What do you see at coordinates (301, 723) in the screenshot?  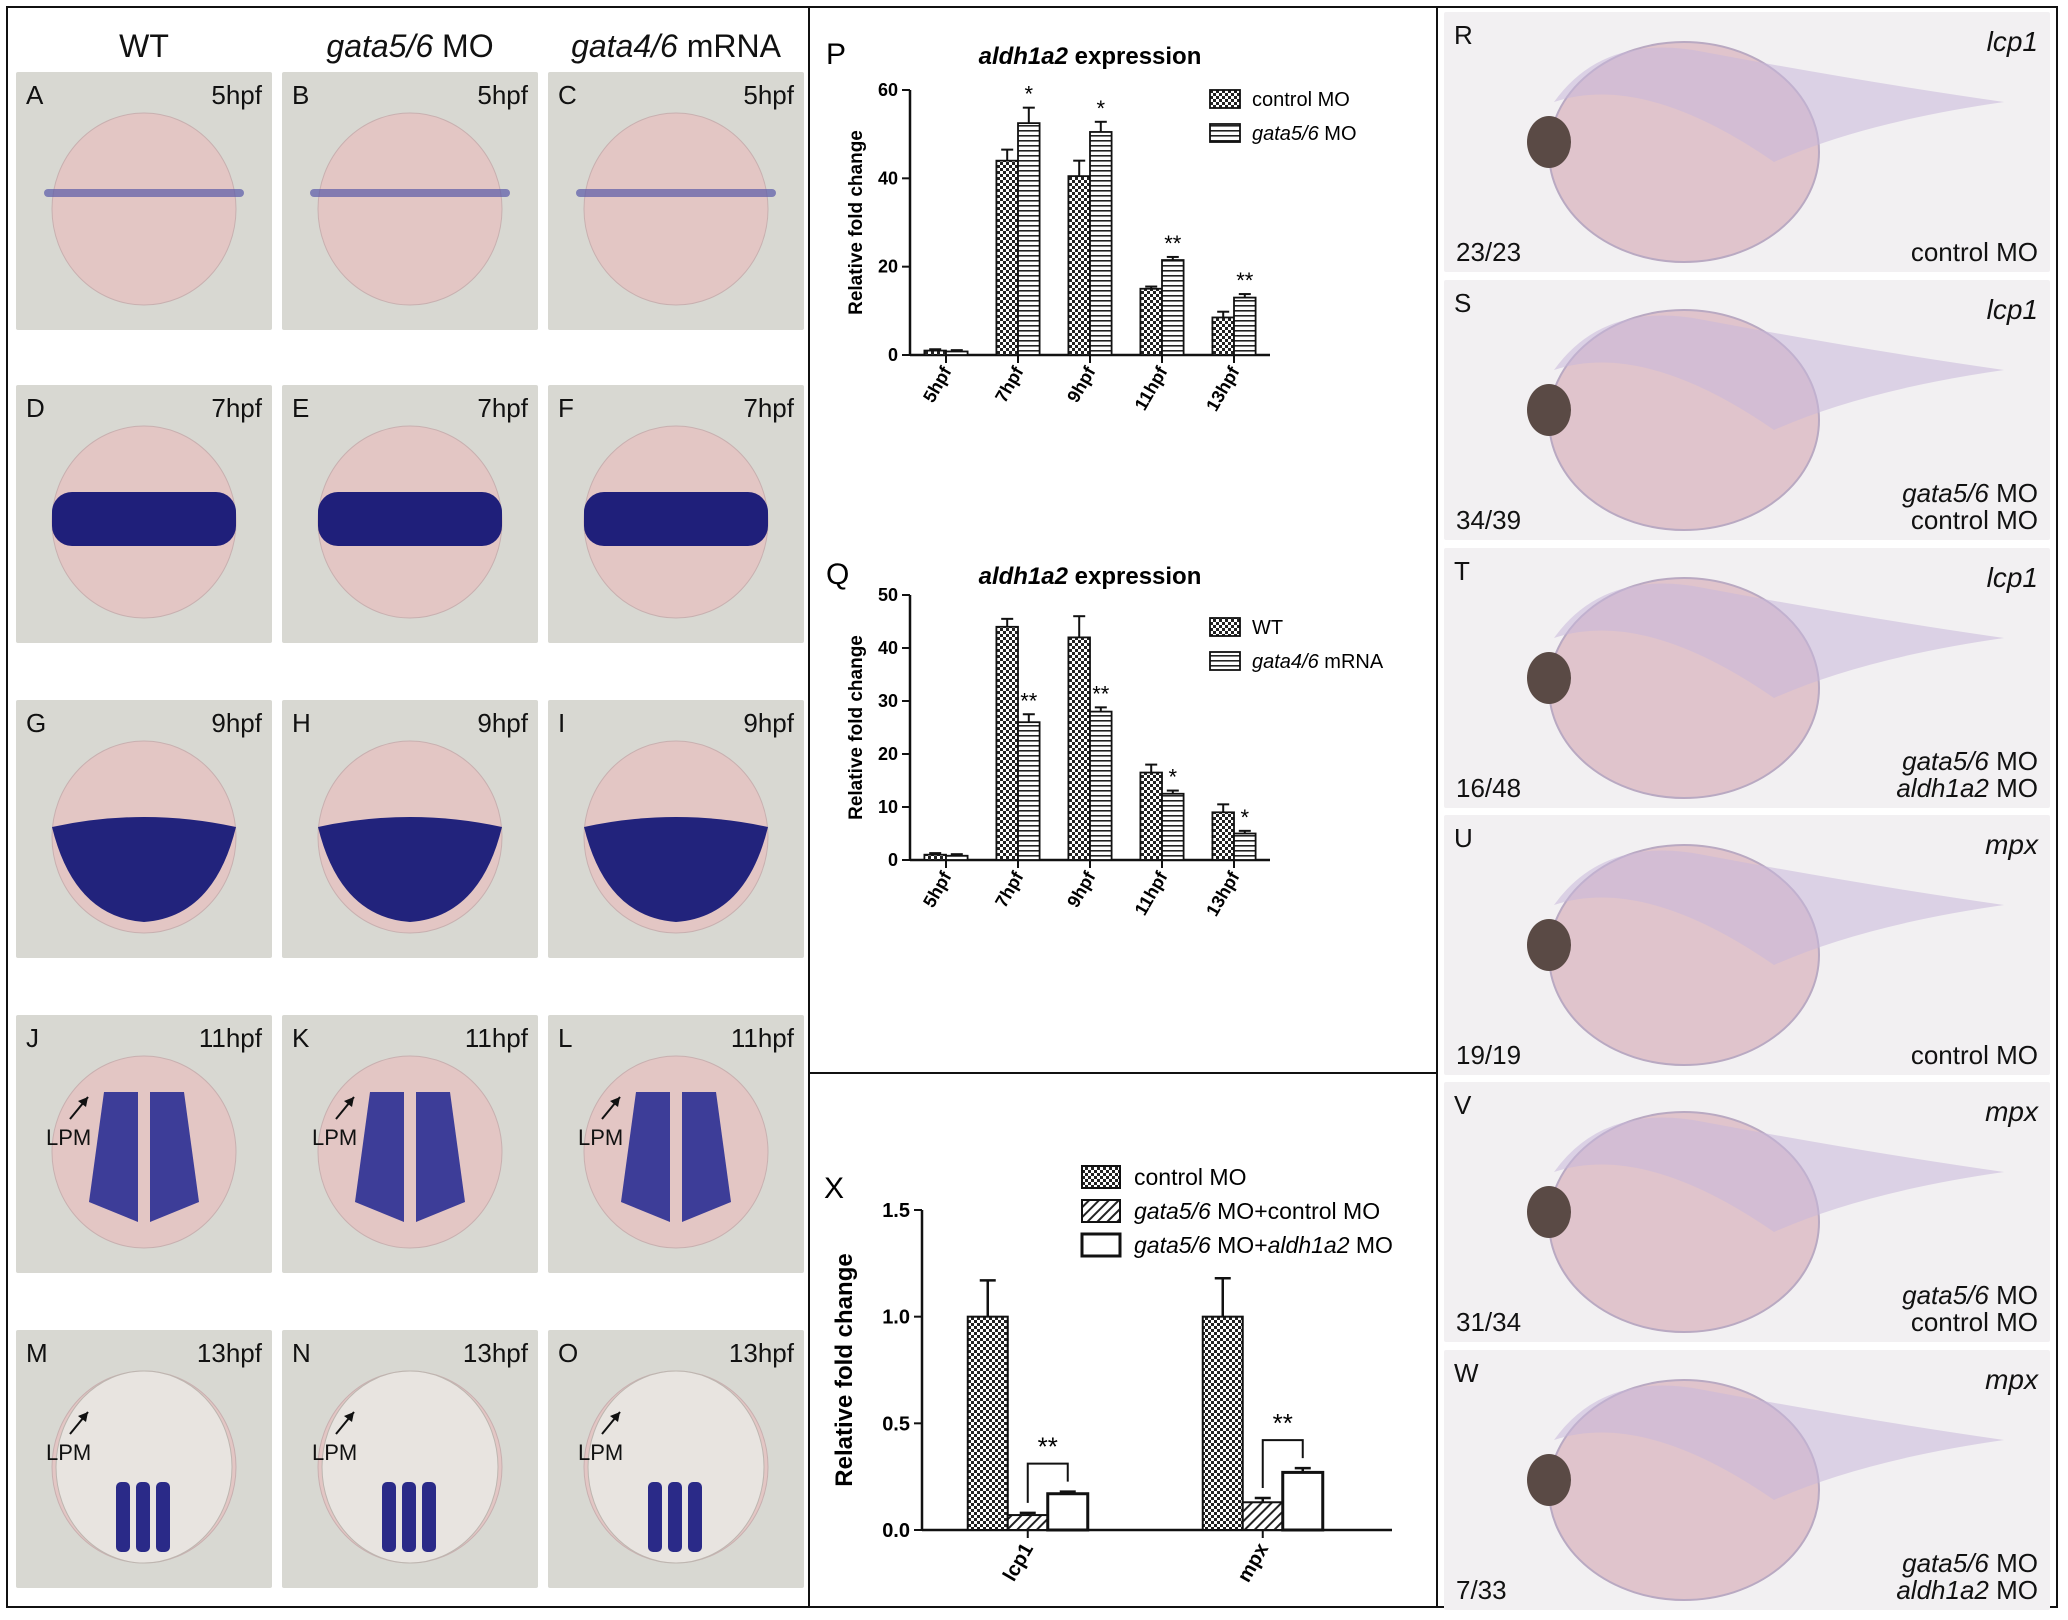 I see `panel-letter: H` at bounding box center [301, 723].